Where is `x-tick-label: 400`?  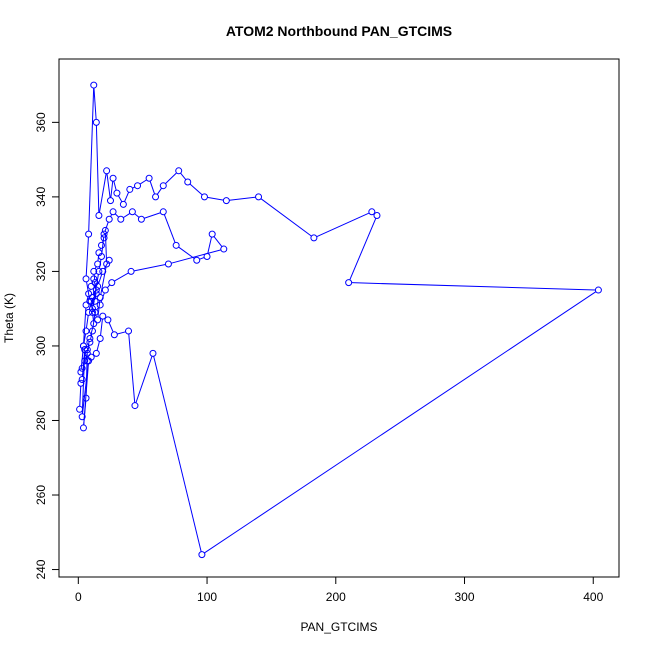
x-tick-label: 400 is located at coordinates (593, 597).